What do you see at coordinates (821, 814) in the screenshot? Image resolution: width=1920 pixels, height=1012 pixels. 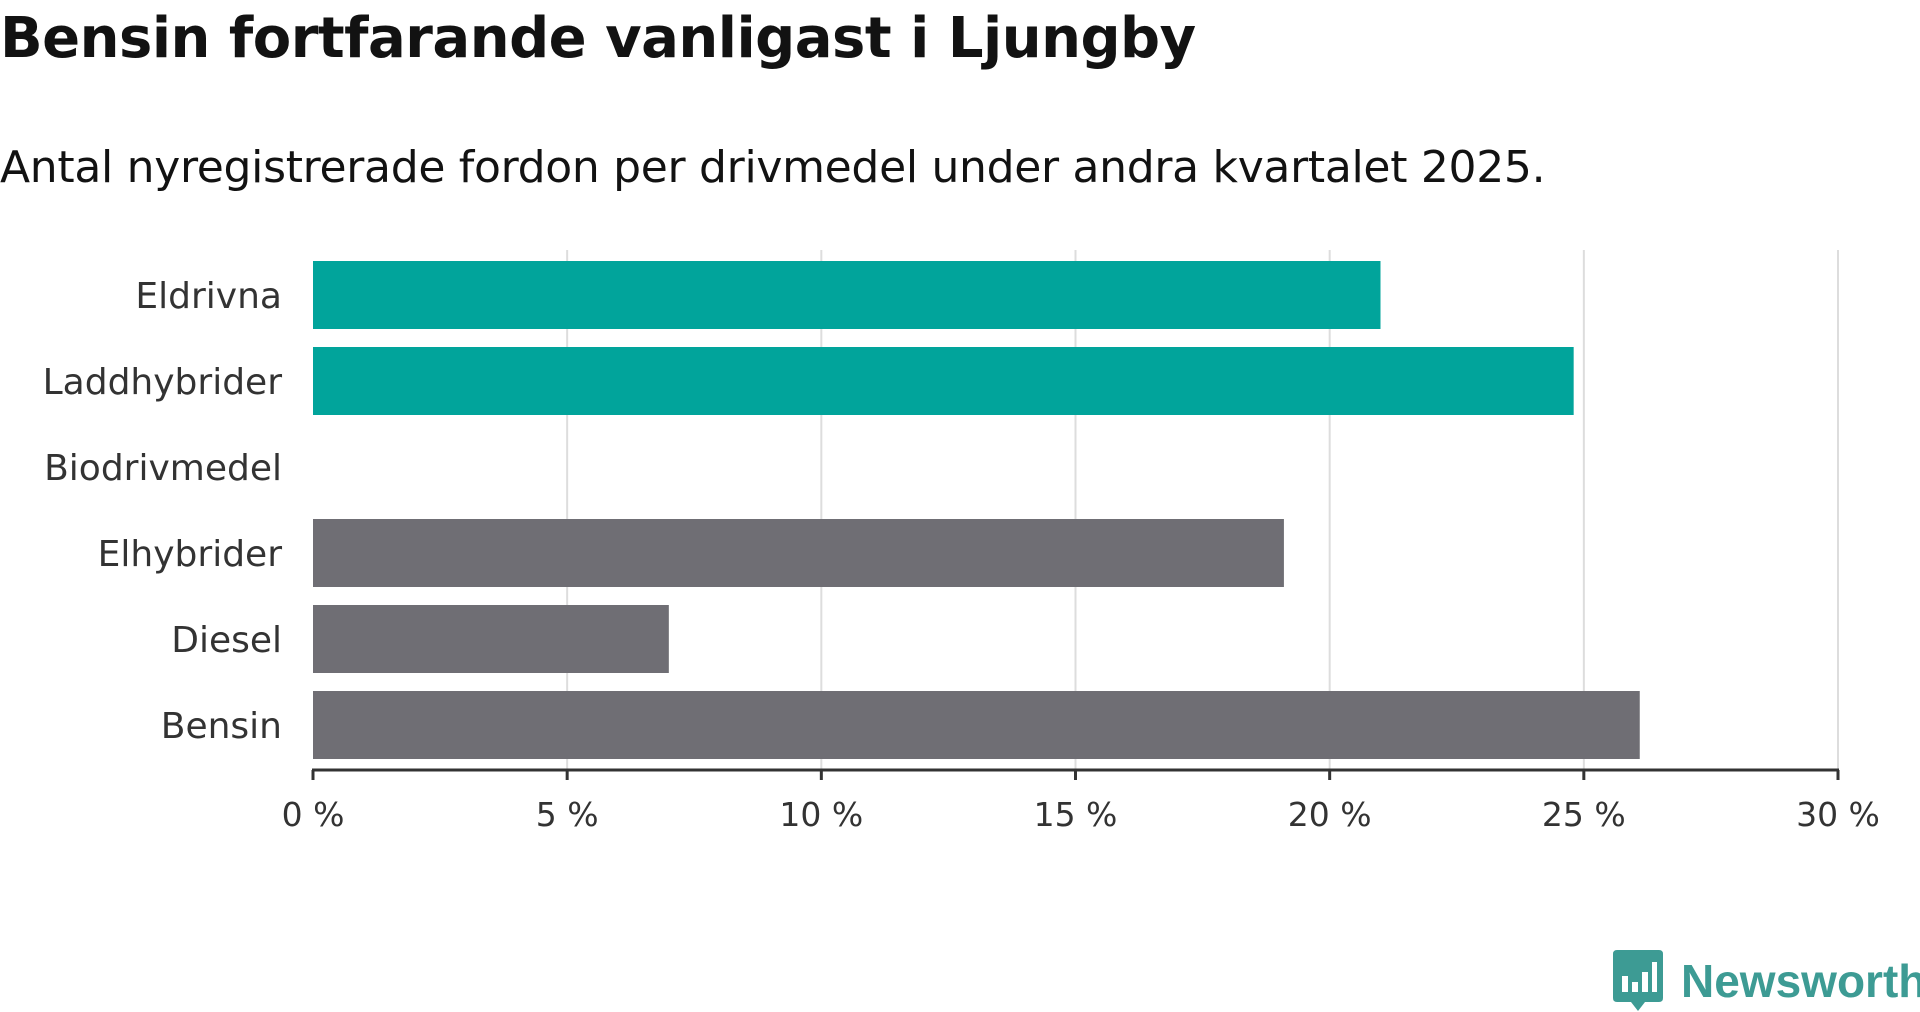 I see `x-tick-label: 10 %` at bounding box center [821, 814].